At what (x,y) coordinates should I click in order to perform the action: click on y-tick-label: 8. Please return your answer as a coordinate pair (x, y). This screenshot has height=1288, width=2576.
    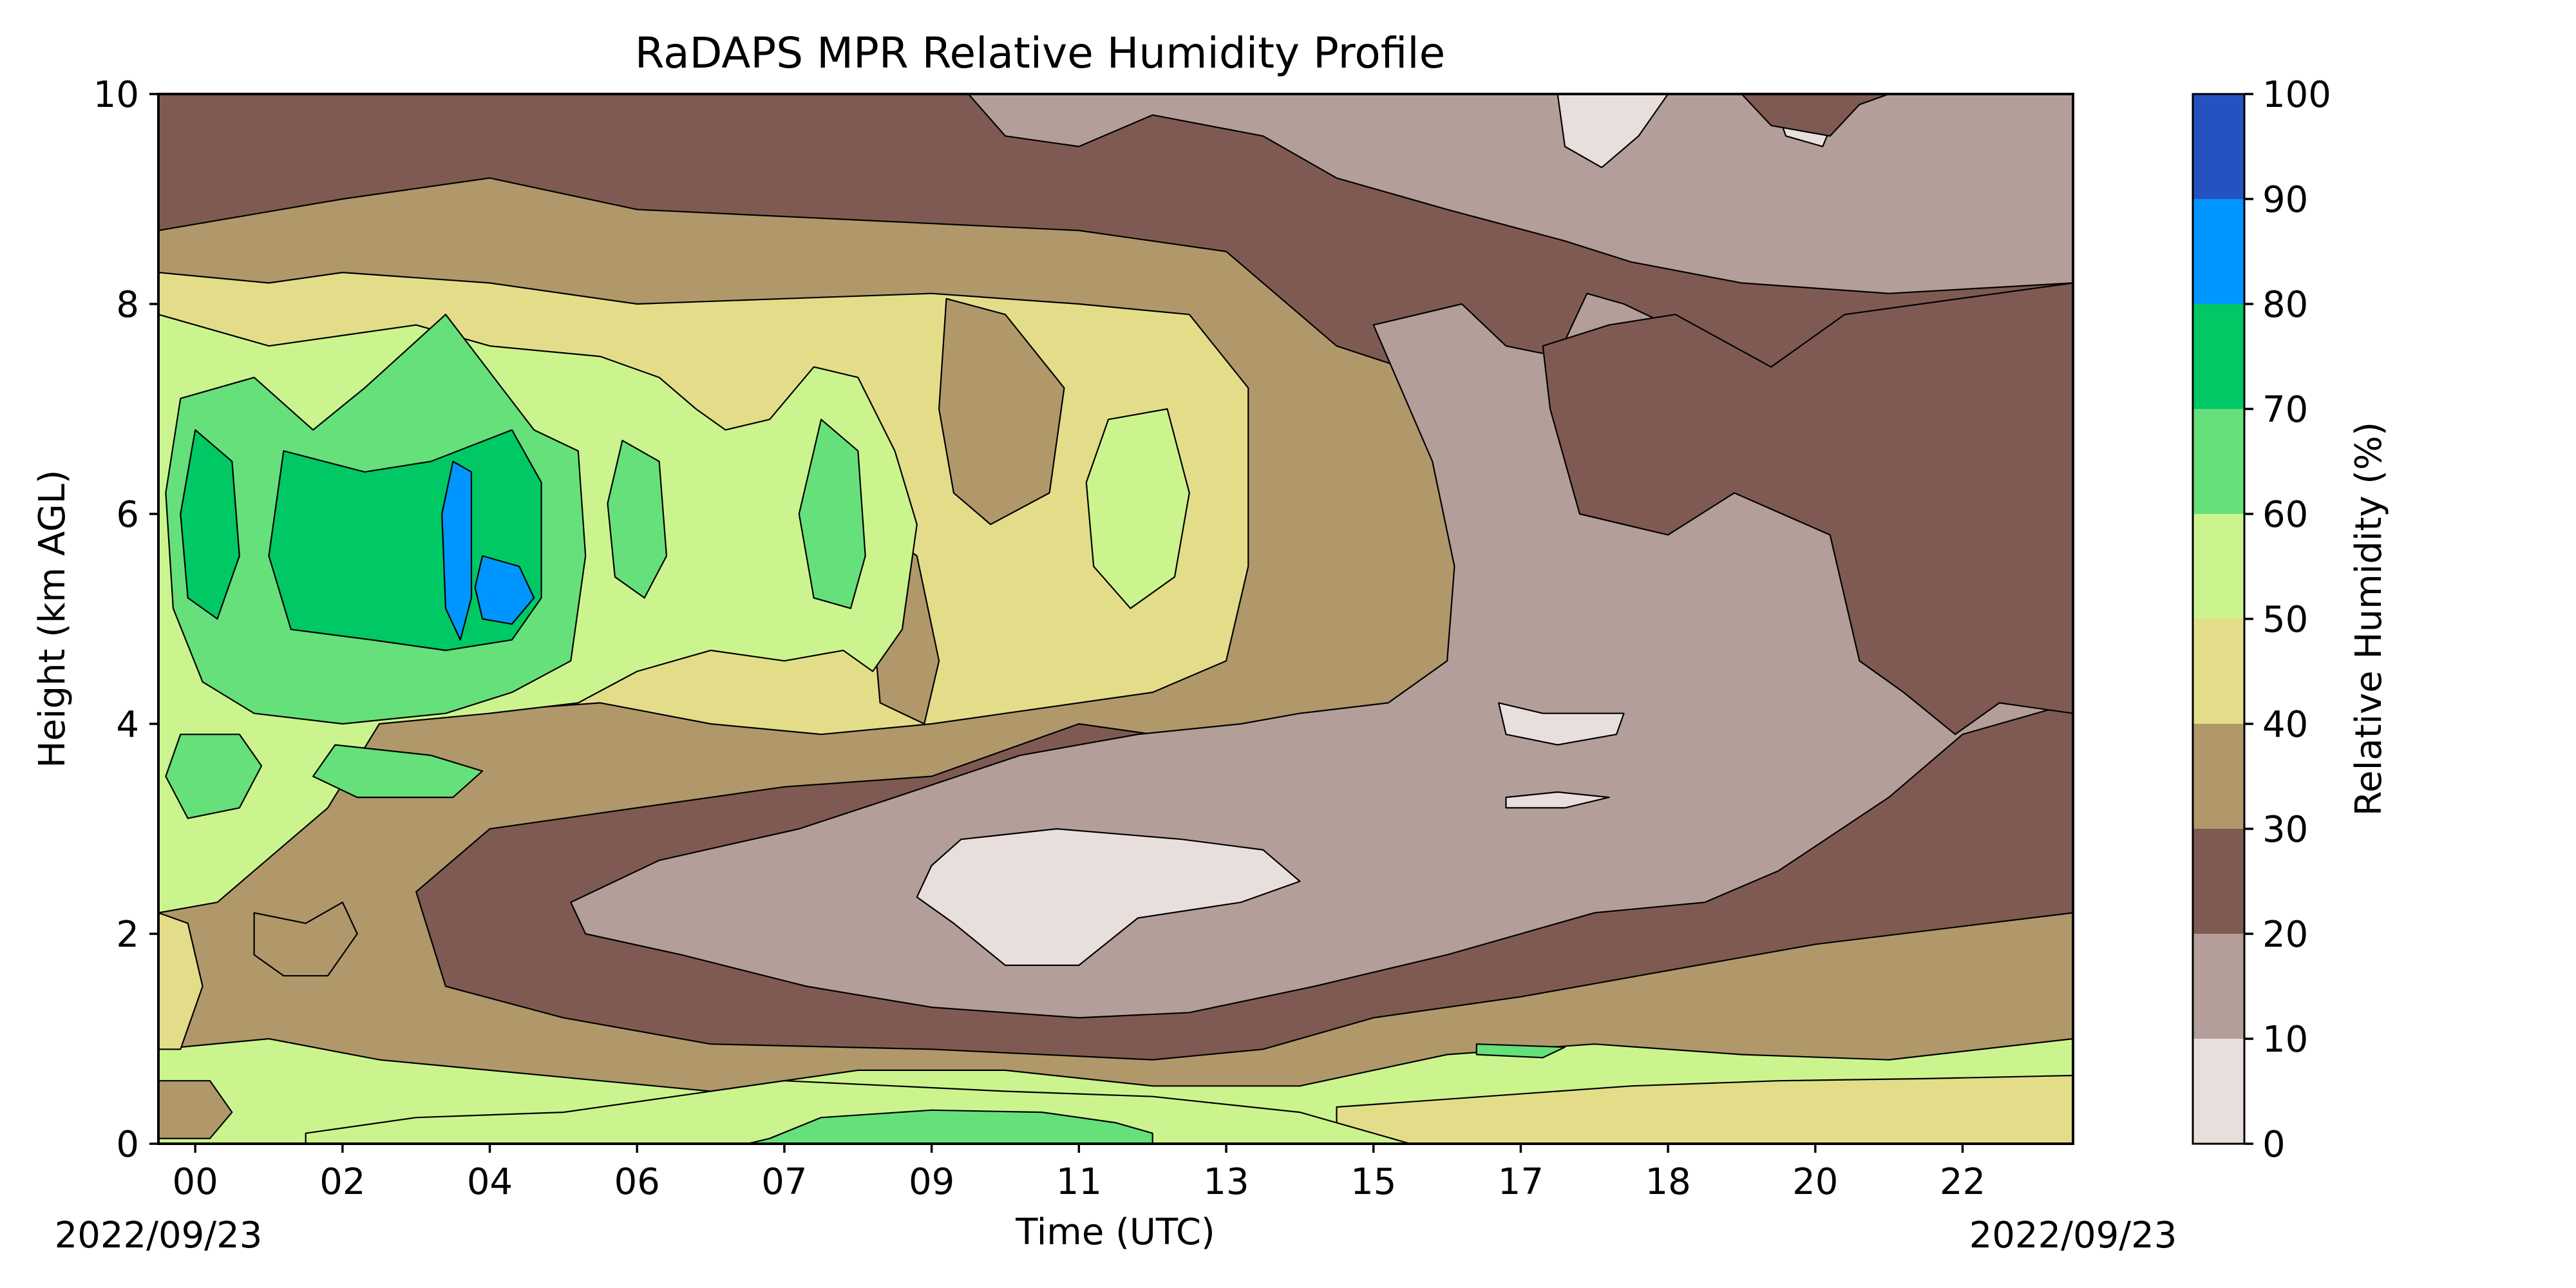
    Looking at the image, I should click on (128, 305).